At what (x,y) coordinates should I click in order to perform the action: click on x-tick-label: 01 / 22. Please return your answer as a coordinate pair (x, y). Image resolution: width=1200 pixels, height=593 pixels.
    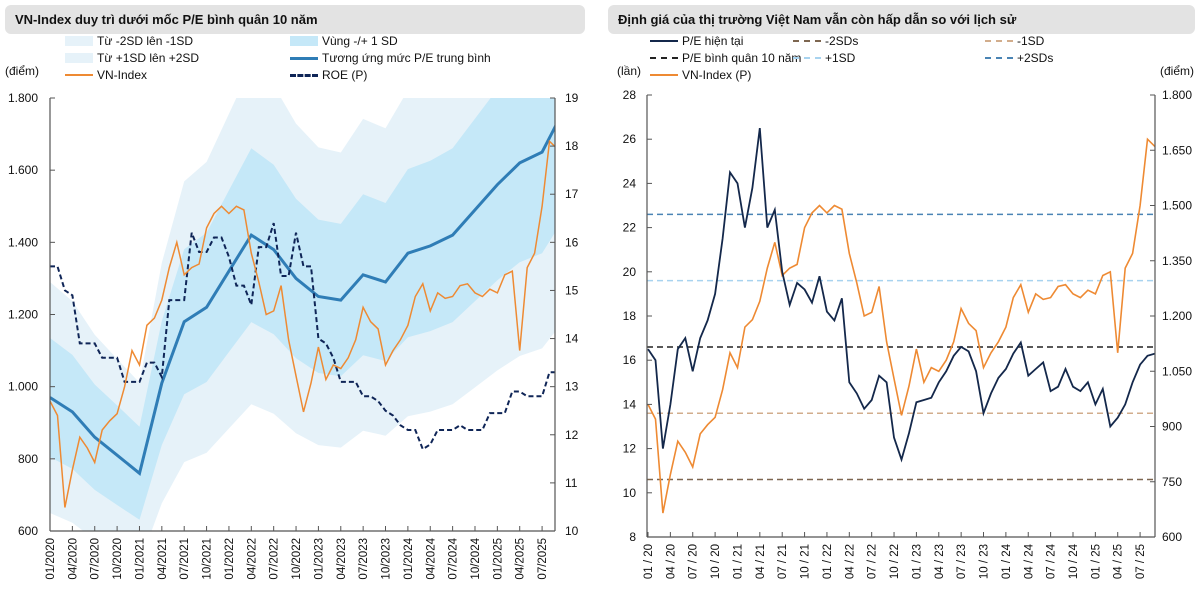
    Looking at the image, I should click on (828, 561).